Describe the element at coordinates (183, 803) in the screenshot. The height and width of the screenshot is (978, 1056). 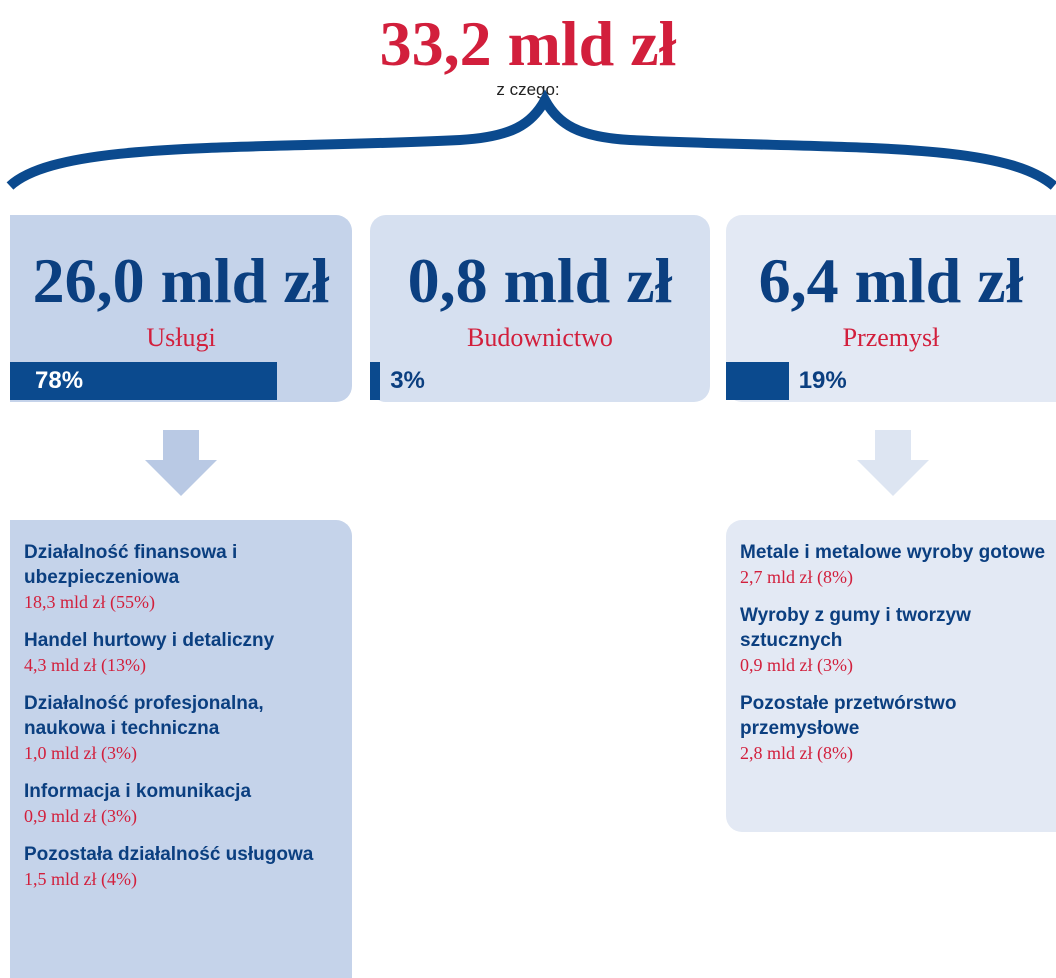
I see `breakdown-item: Informacja i komunikacja 0,9 mld zł (3%)` at that location.